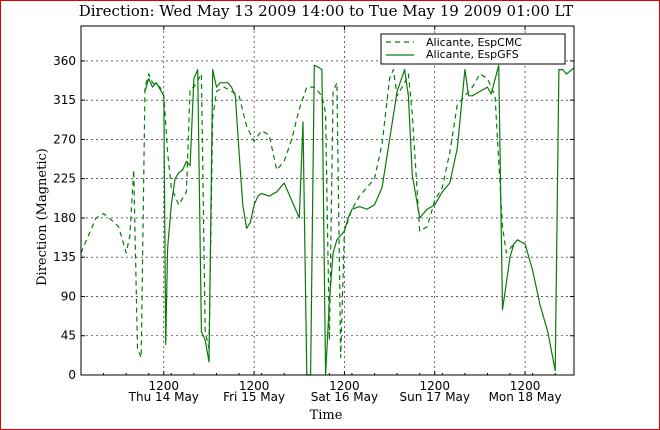  I want to click on y-axis-label: Direction (Magnetic), so click(42, 217).